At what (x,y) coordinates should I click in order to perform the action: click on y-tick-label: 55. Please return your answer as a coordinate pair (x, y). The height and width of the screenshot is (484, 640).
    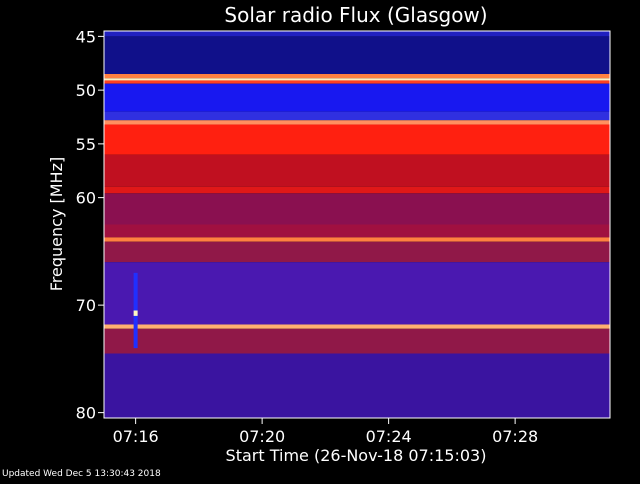
    Looking at the image, I should click on (86, 144).